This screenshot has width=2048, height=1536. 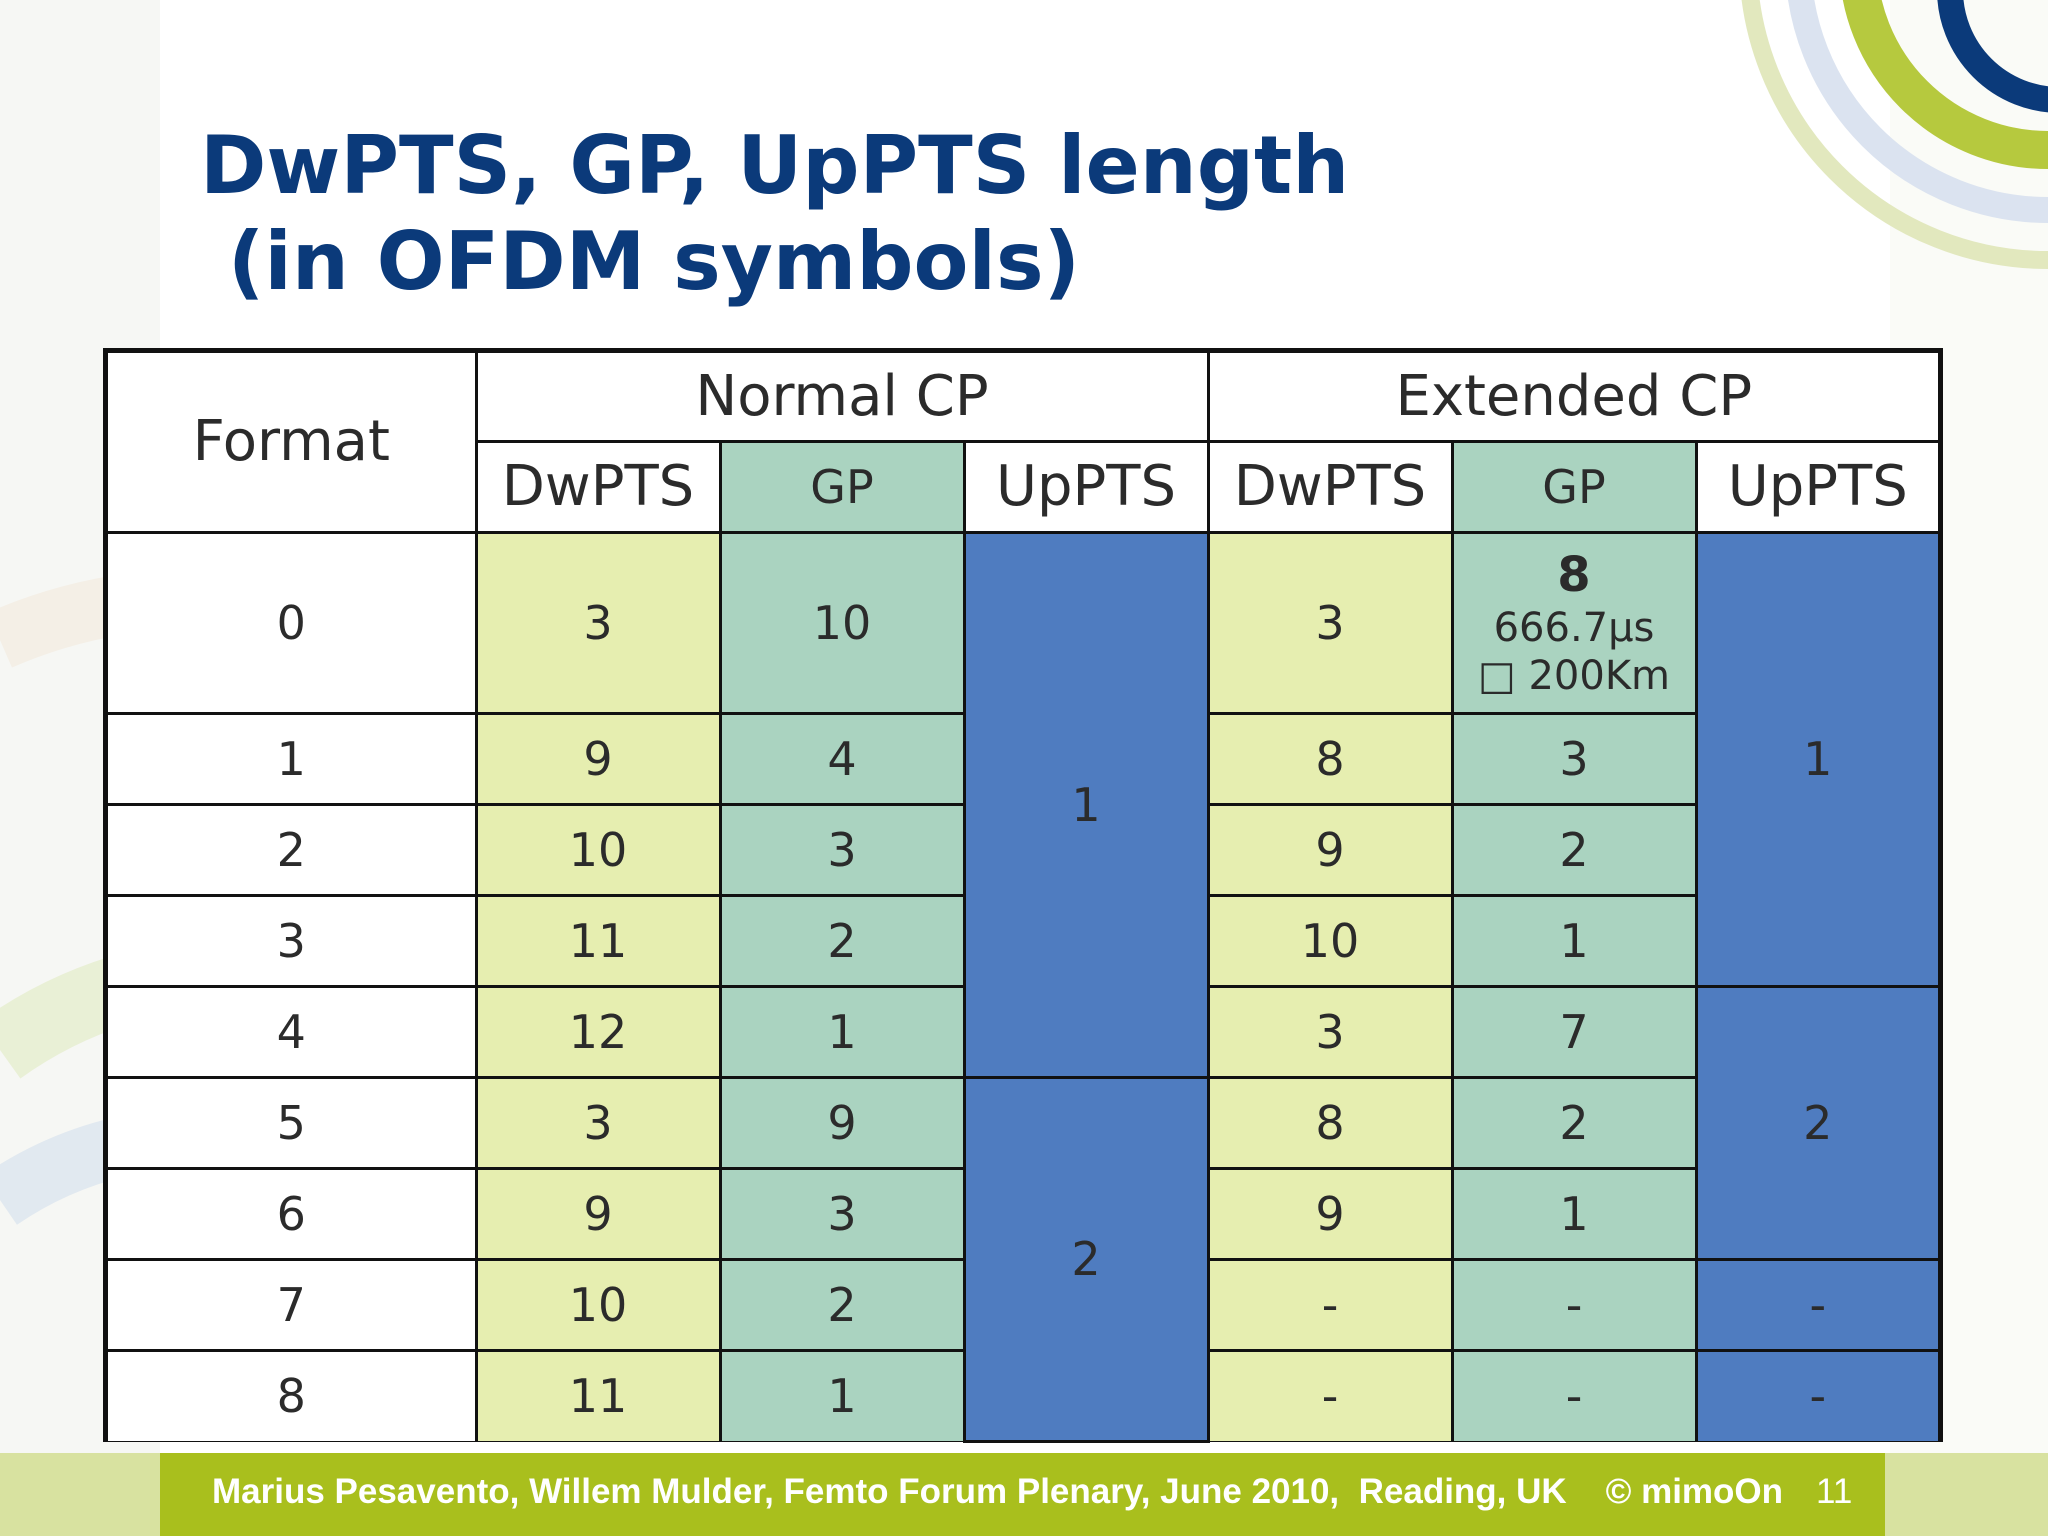 I want to click on format-header: Format, so click(x=293, y=443).